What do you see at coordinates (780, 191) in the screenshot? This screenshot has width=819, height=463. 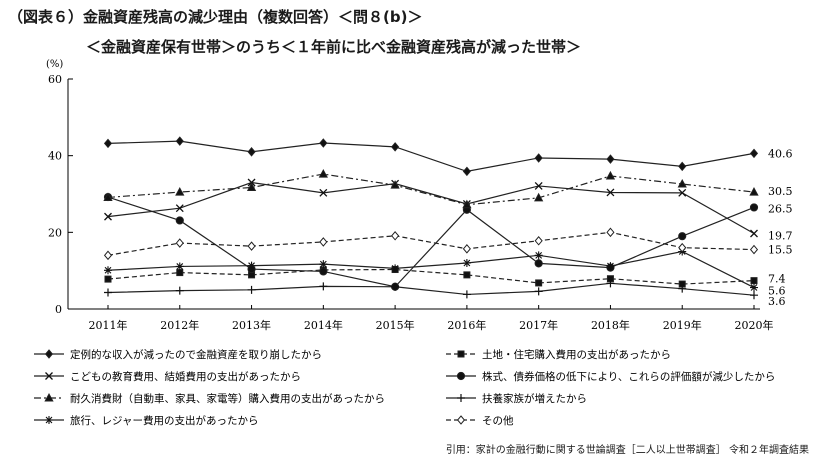 I see `end-value-label: 30.5` at bounding box center [780, 191].